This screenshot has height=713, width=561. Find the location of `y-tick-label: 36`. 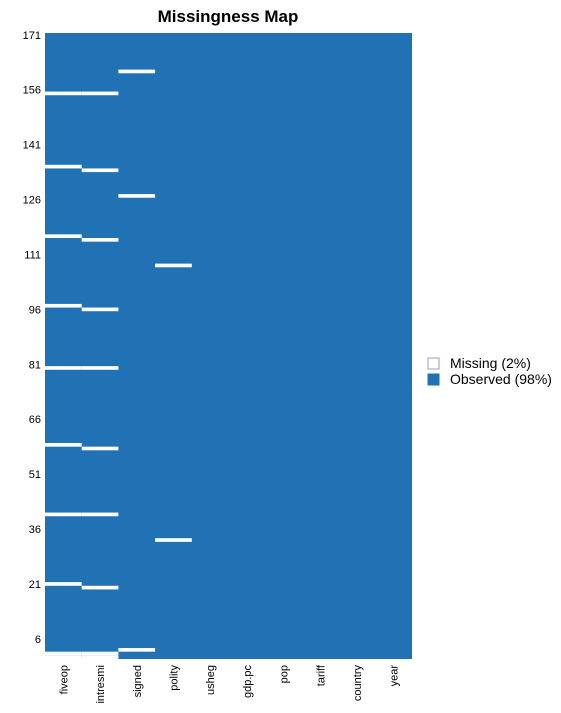

y-tick-label: 36 is located at coordinates (35, 530).